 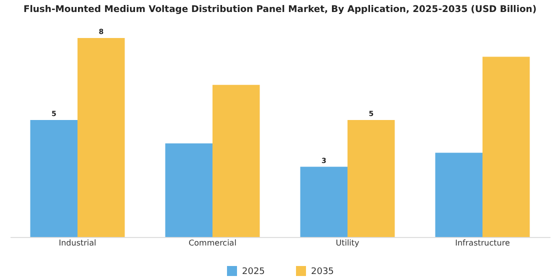 What do you see at coordinates (348, 243) in the screenshot?
I see `x-tick-label: Utility` at bounding box center [348, 243].